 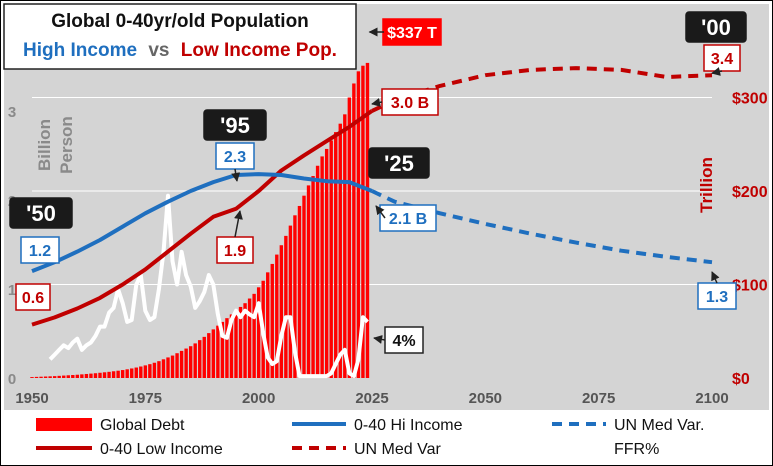 I want to click on year-label-25-box, so click(x=399, y=163).